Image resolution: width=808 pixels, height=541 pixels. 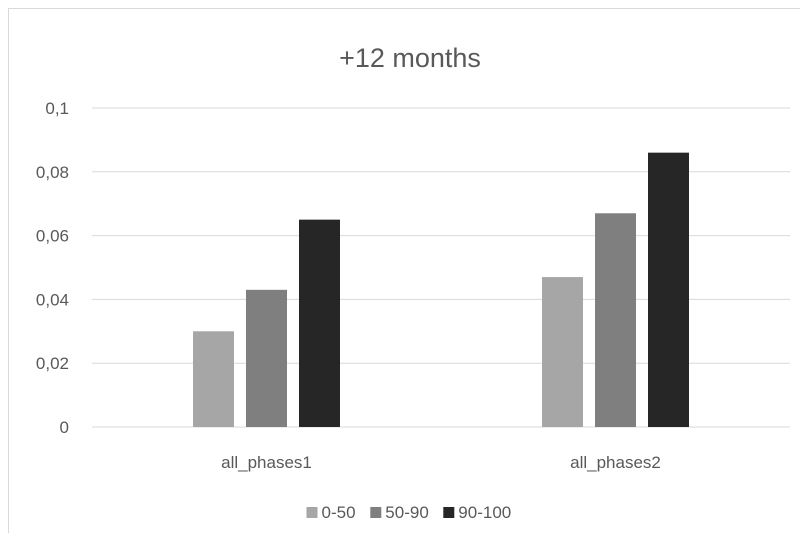 I want to click on legend-label-50-90: 50-90, so click(x=406, y=512).